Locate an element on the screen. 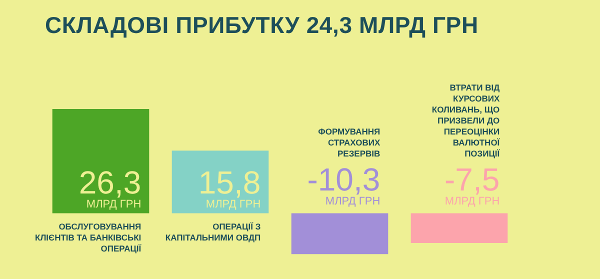 The image size is (600, 279). data-label: -10,3 is located at coordinates (343, 179).